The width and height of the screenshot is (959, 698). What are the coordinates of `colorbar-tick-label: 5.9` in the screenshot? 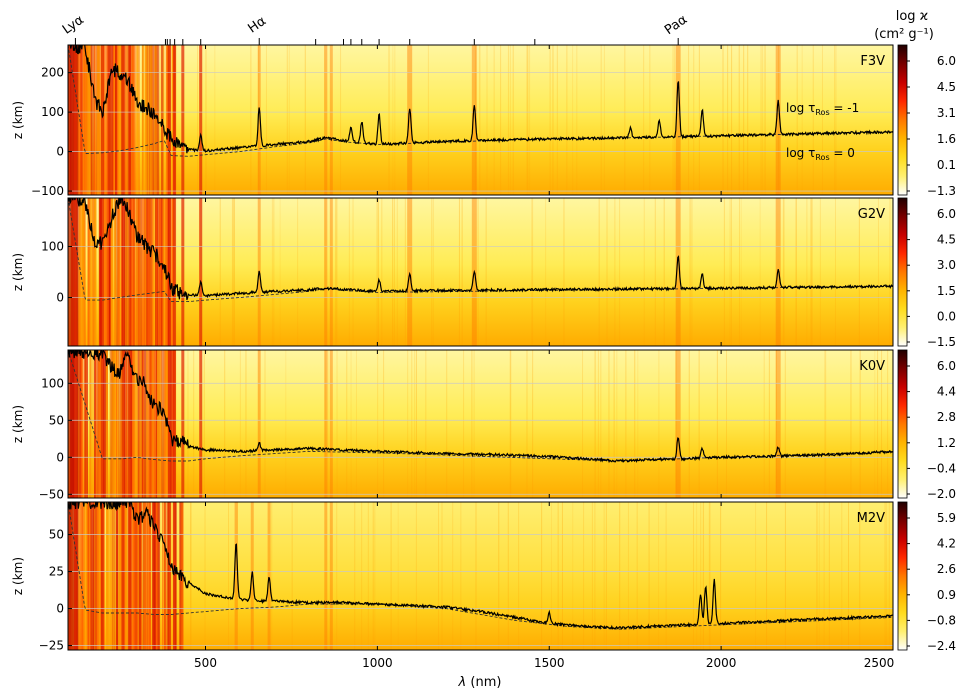 It's located at (946, 518).